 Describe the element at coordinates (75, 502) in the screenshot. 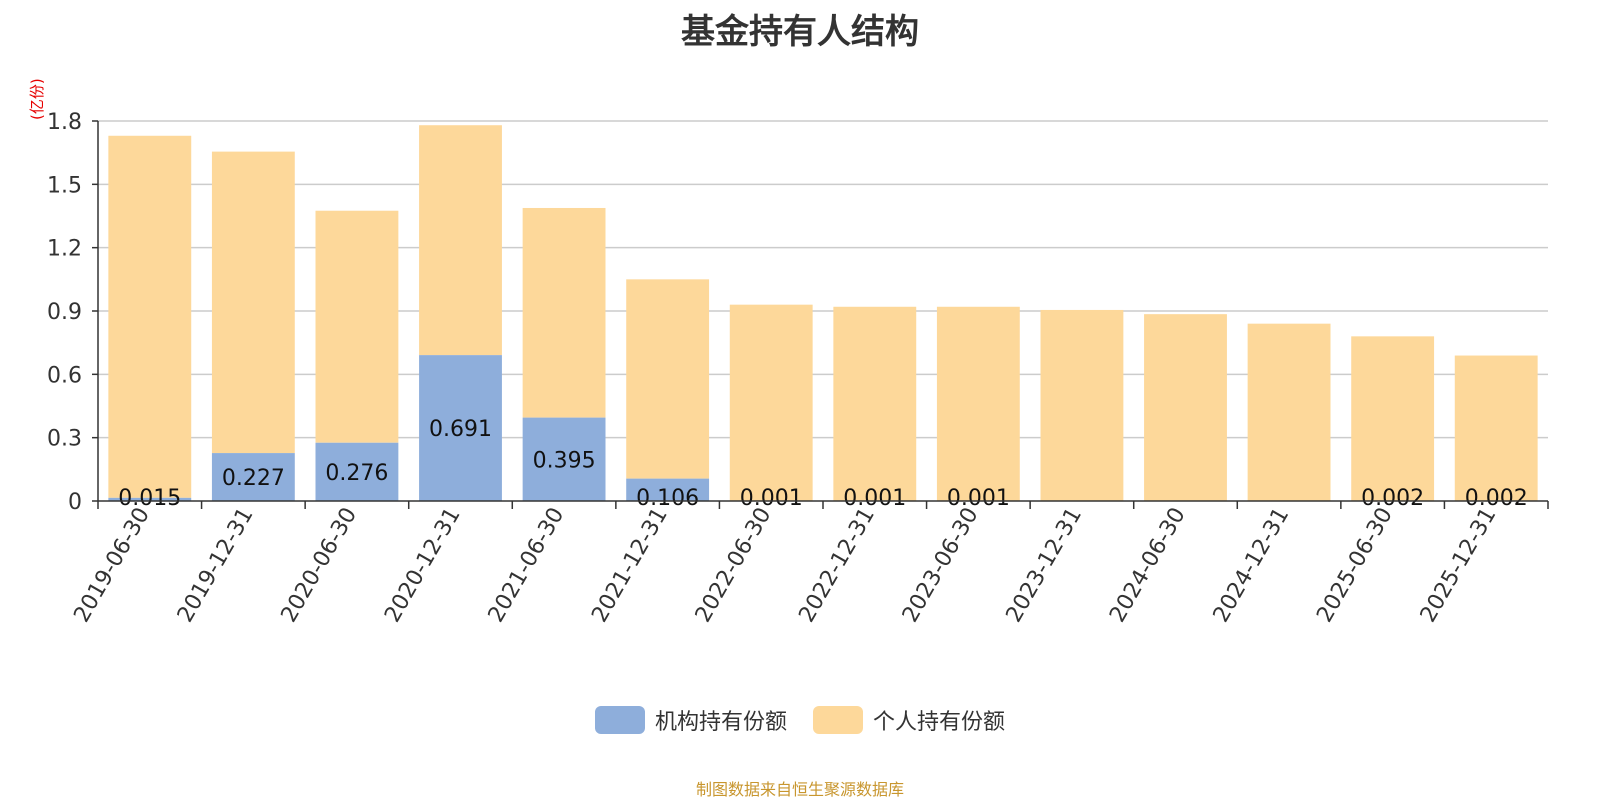

I see `y-tick-label: 0` at that location.